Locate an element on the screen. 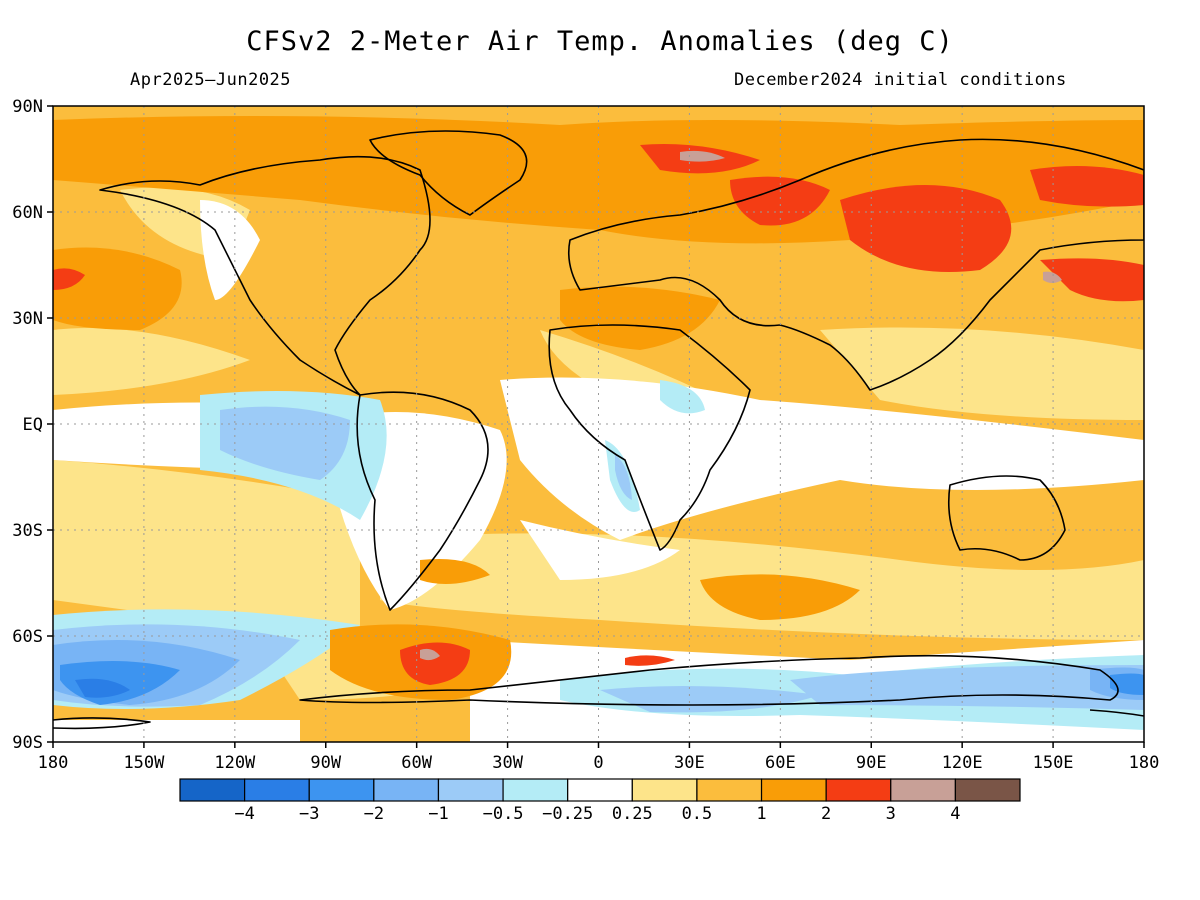 This screenshot has height=900, width=1200. lat-tick-label: 60N is located at coordinates (27, 213).